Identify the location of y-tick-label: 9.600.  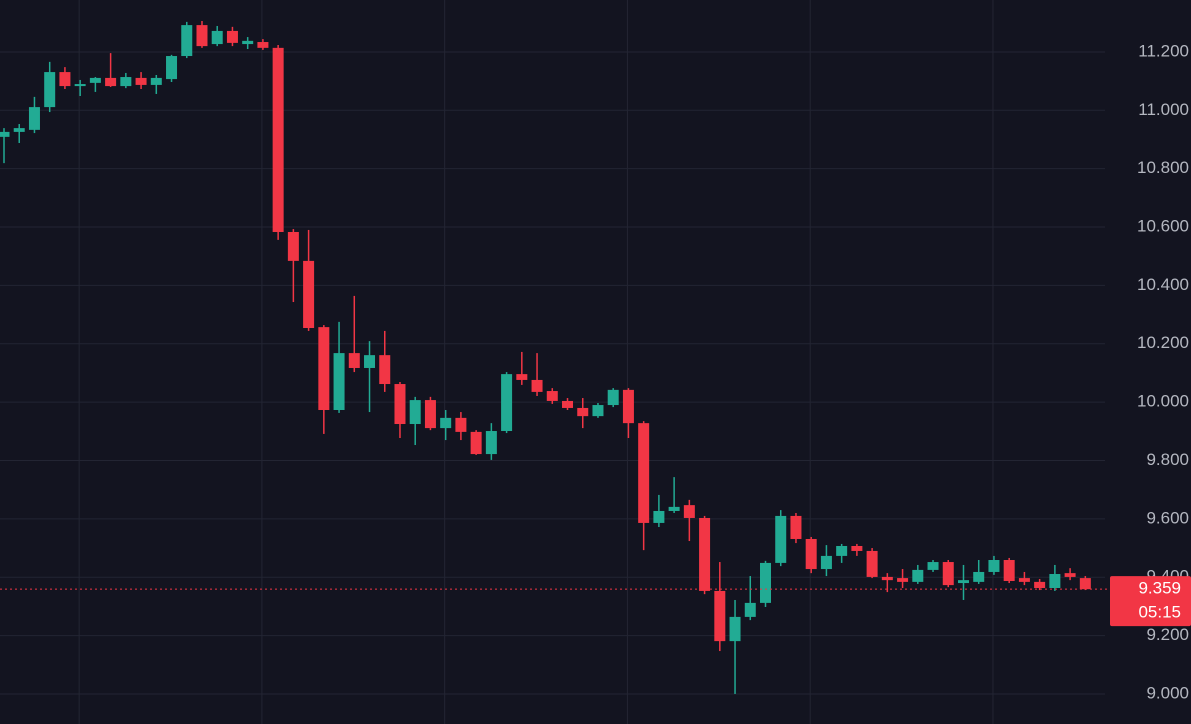
(1167, 517).